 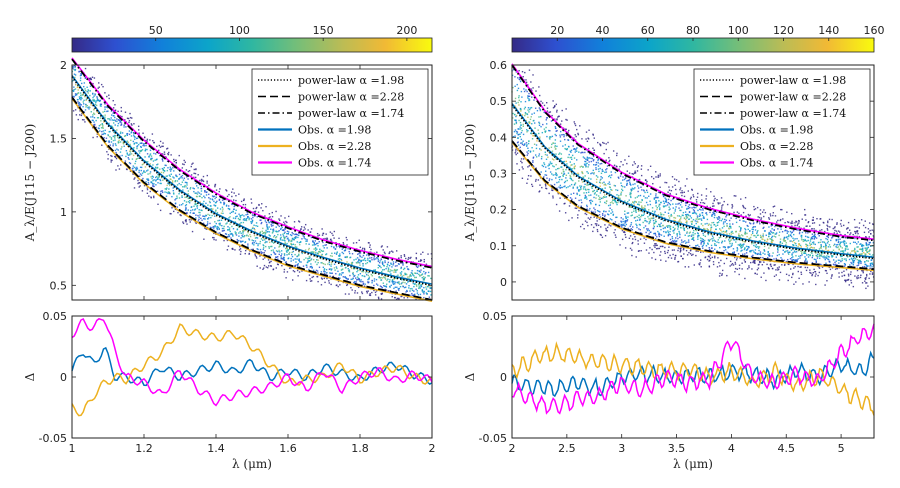 What do you see at coordinates (63, 212) in the screenshot?
I see `y-tick-label: 1` at bounding box center [63, 212].